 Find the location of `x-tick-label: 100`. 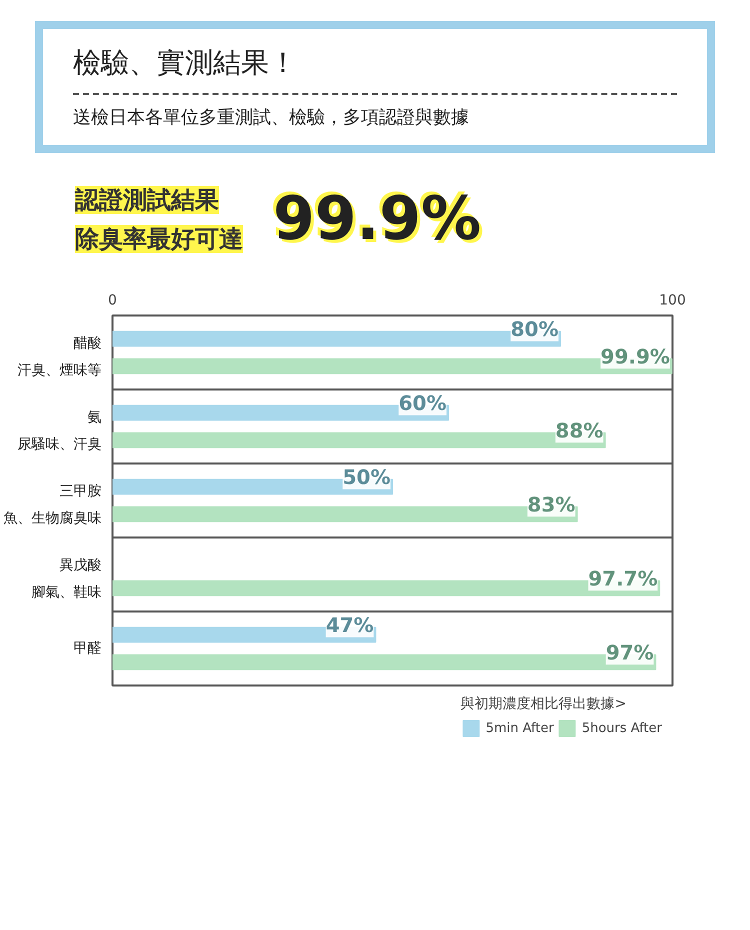

x-tick-label: 100 is located at coordinates (672, 300).